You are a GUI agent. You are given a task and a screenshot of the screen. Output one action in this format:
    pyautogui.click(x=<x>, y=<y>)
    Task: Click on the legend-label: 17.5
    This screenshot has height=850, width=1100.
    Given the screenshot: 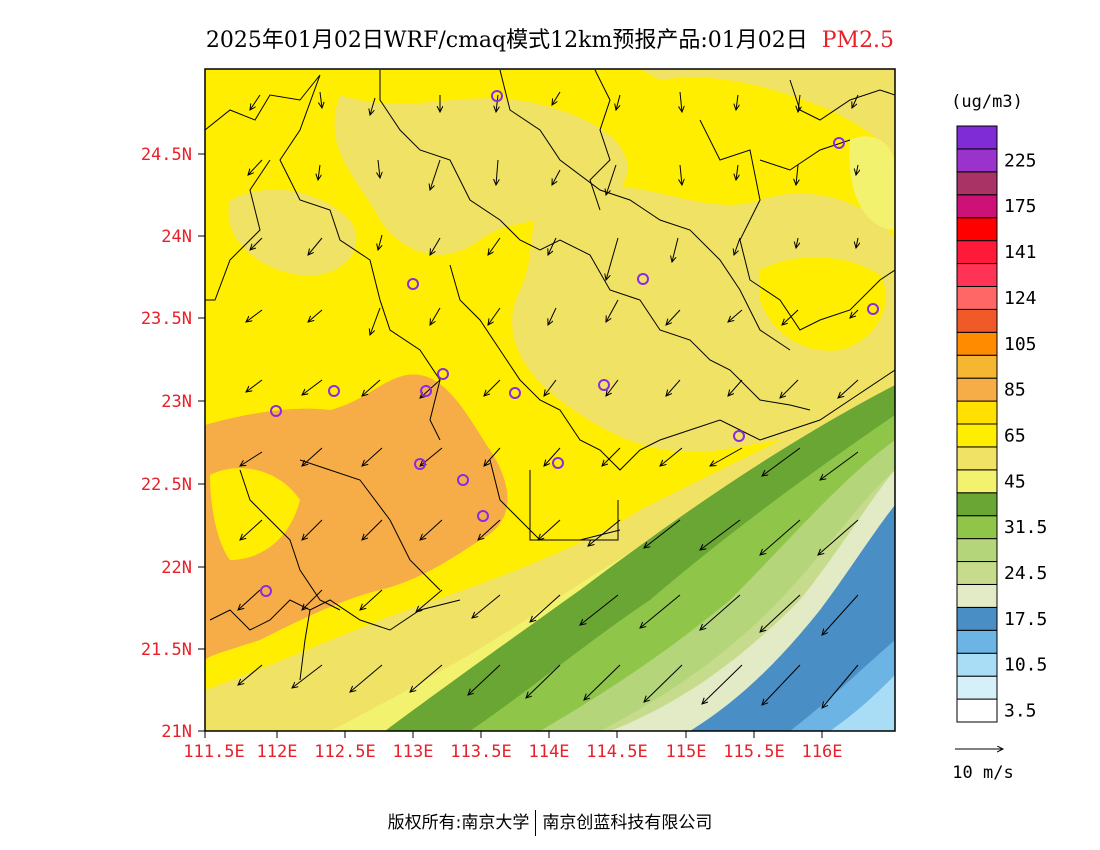 What is the action you would take?
    pyautogui.click(x=1025, y=619)
    